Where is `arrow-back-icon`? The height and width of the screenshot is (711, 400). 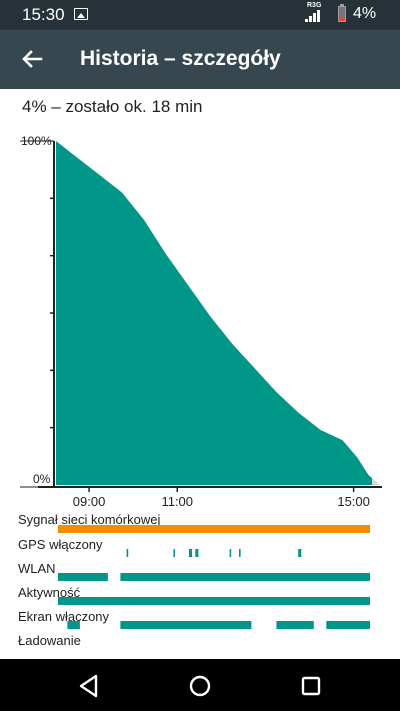 arrow-back-icon is located at coordinates (32, 59).